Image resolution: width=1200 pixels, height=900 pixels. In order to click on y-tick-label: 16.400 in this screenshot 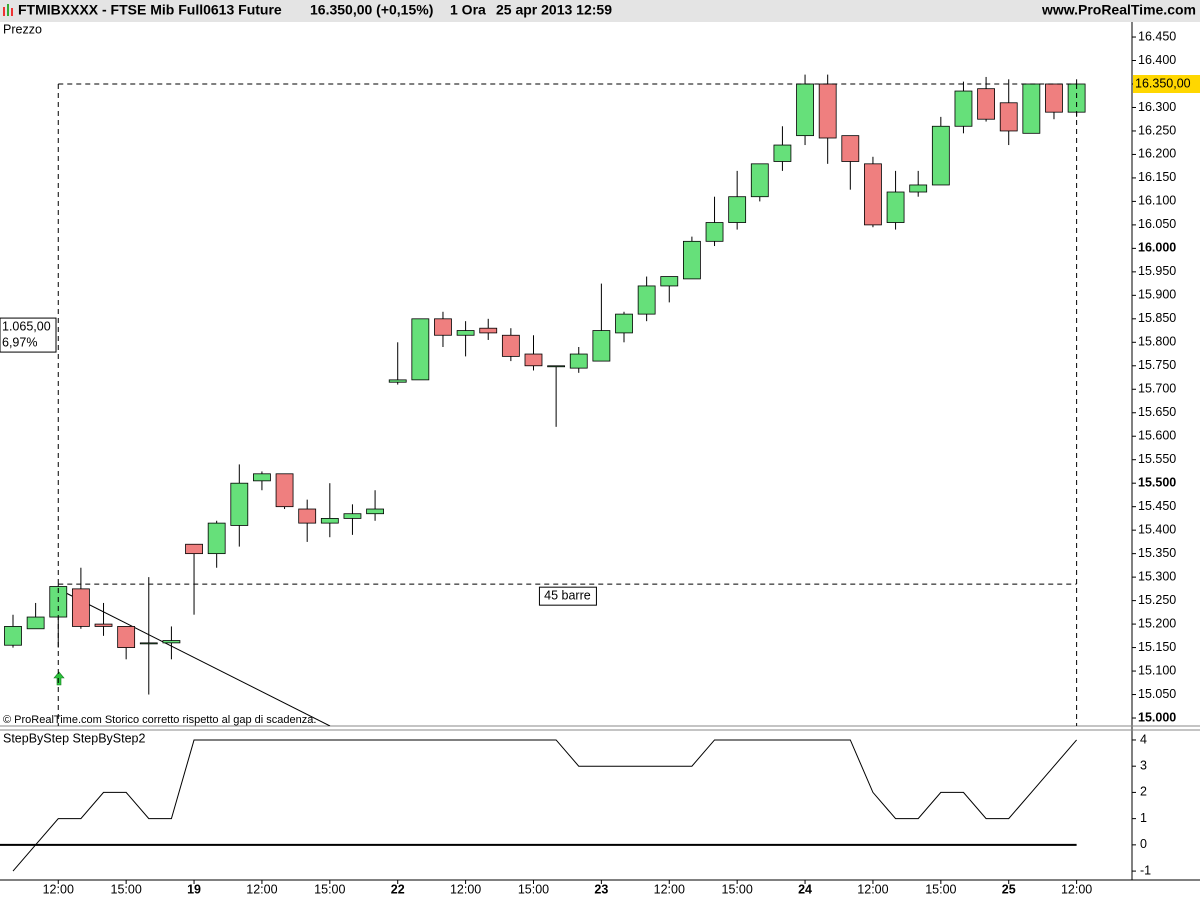, I will do `click(1157, 60)`.